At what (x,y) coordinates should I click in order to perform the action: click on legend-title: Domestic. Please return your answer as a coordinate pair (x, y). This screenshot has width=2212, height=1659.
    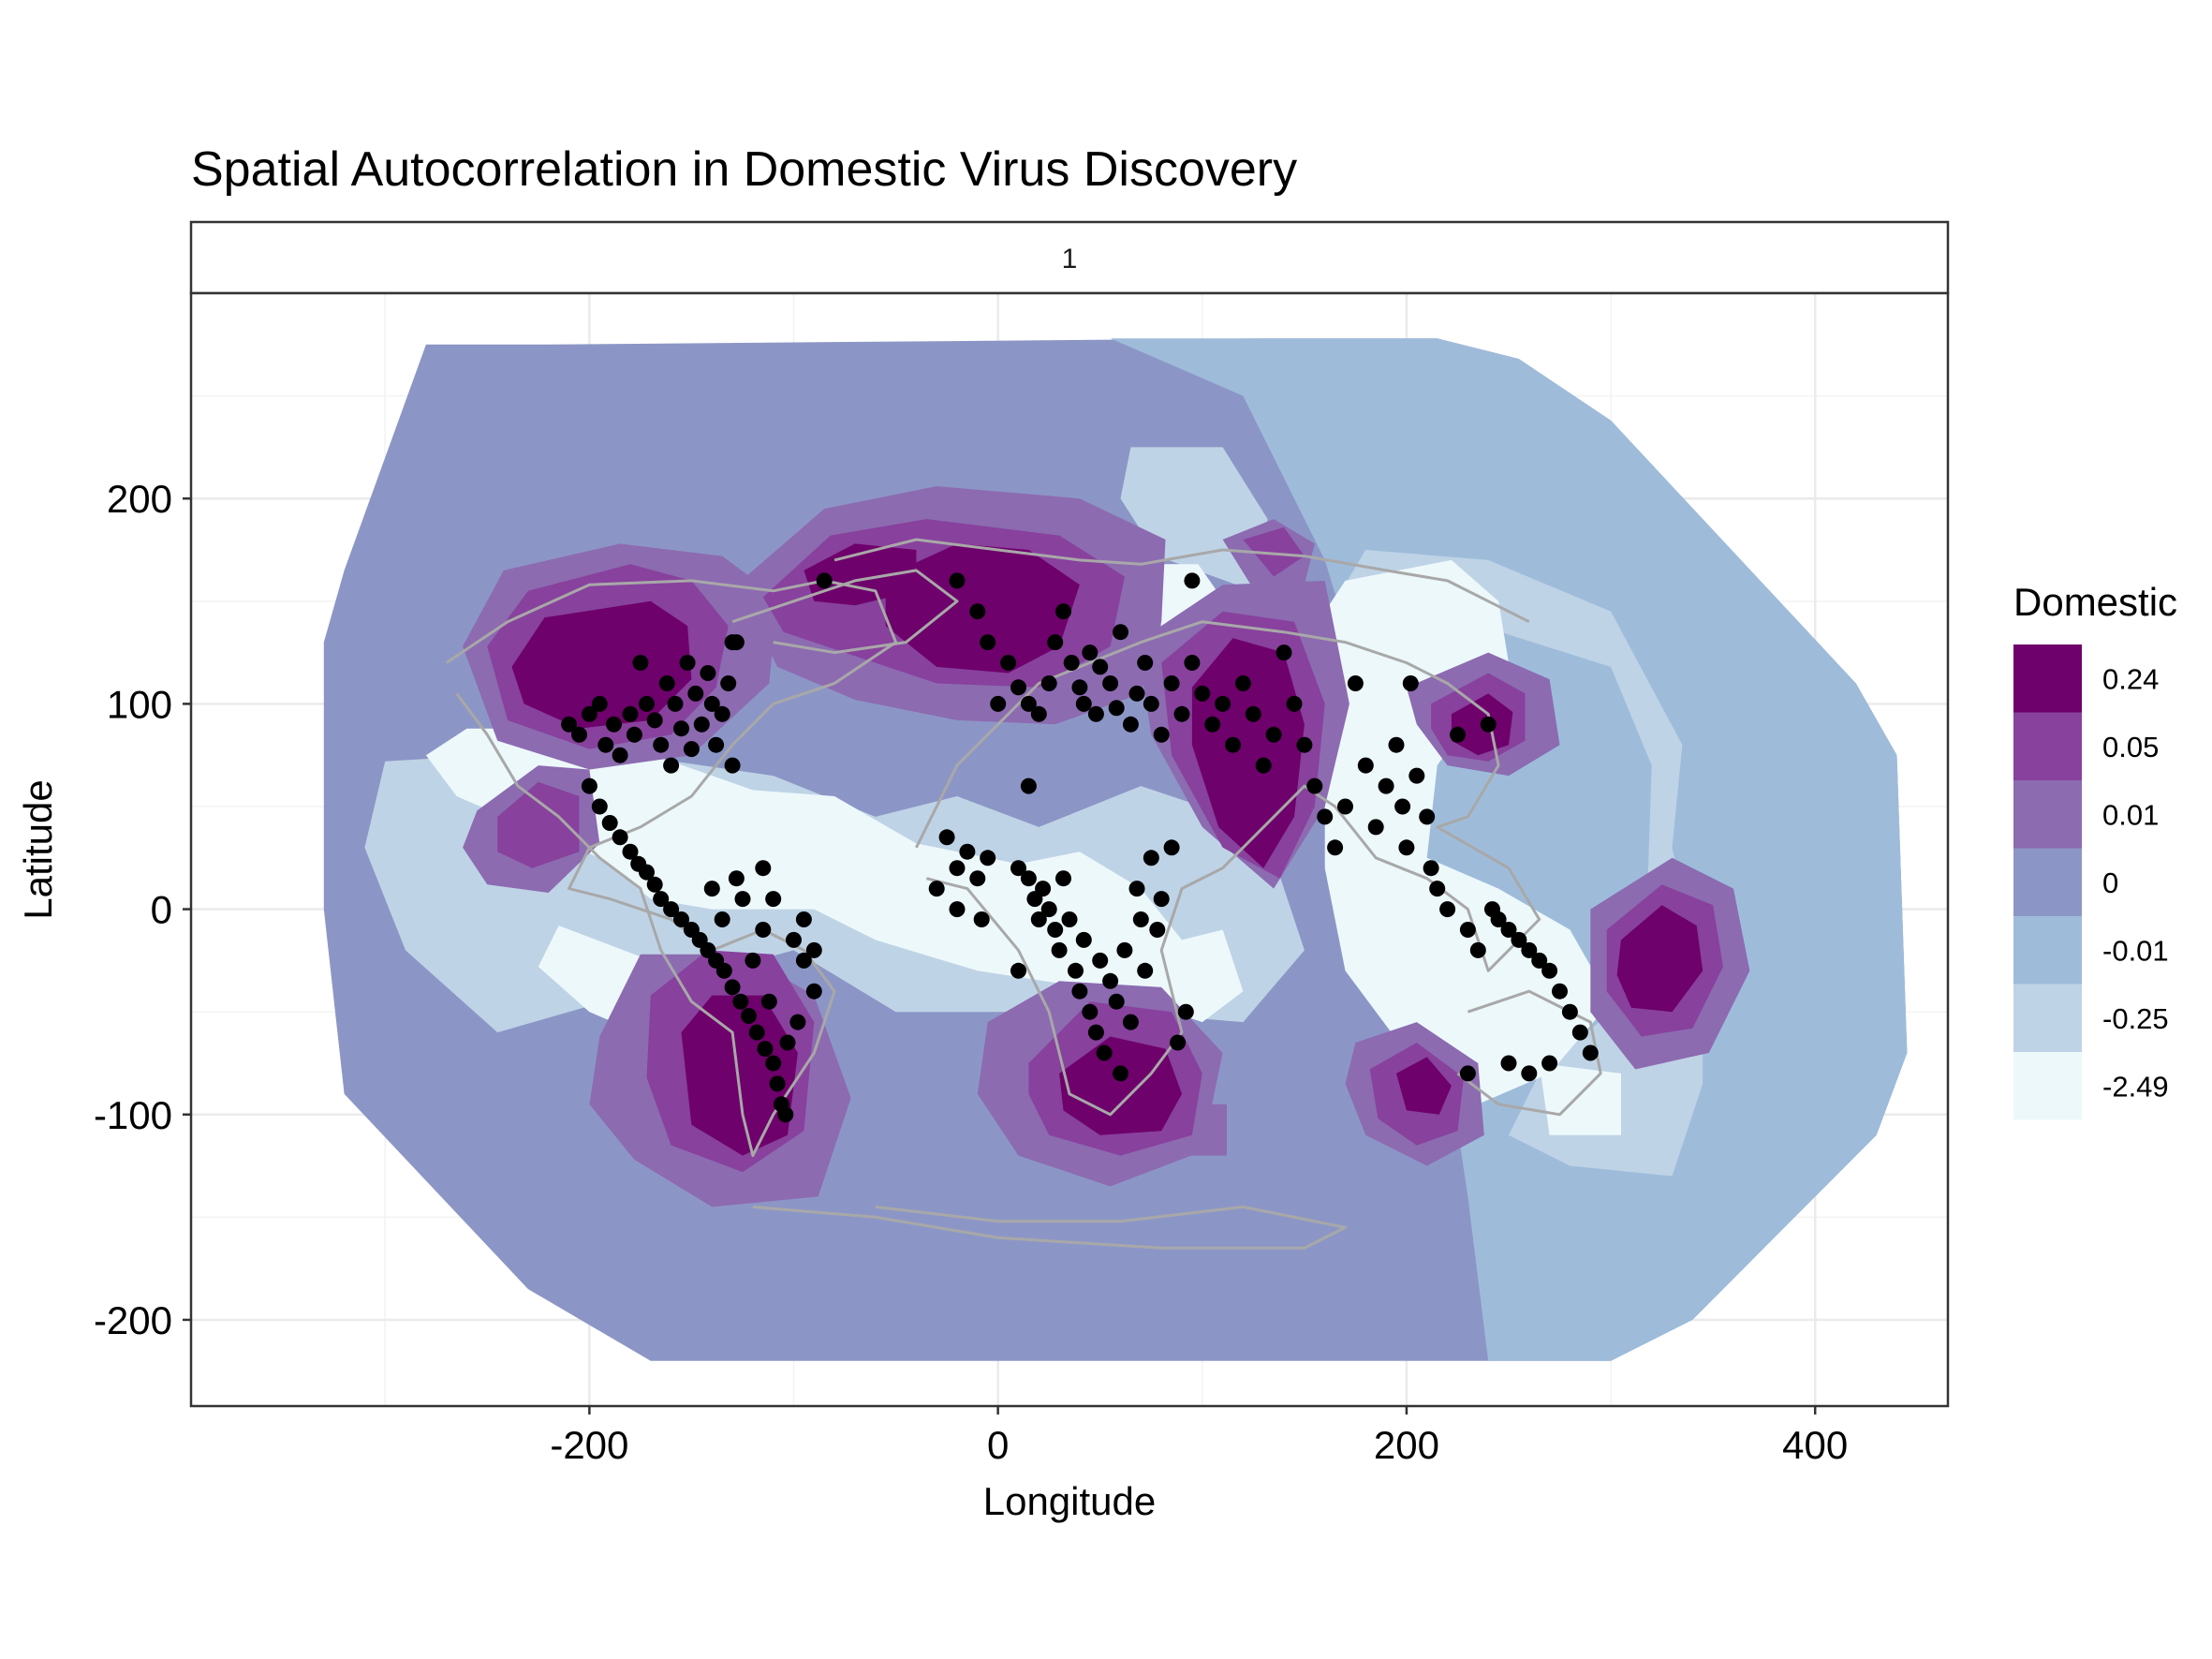
    Looking at the image, I should click on (2095, 602).